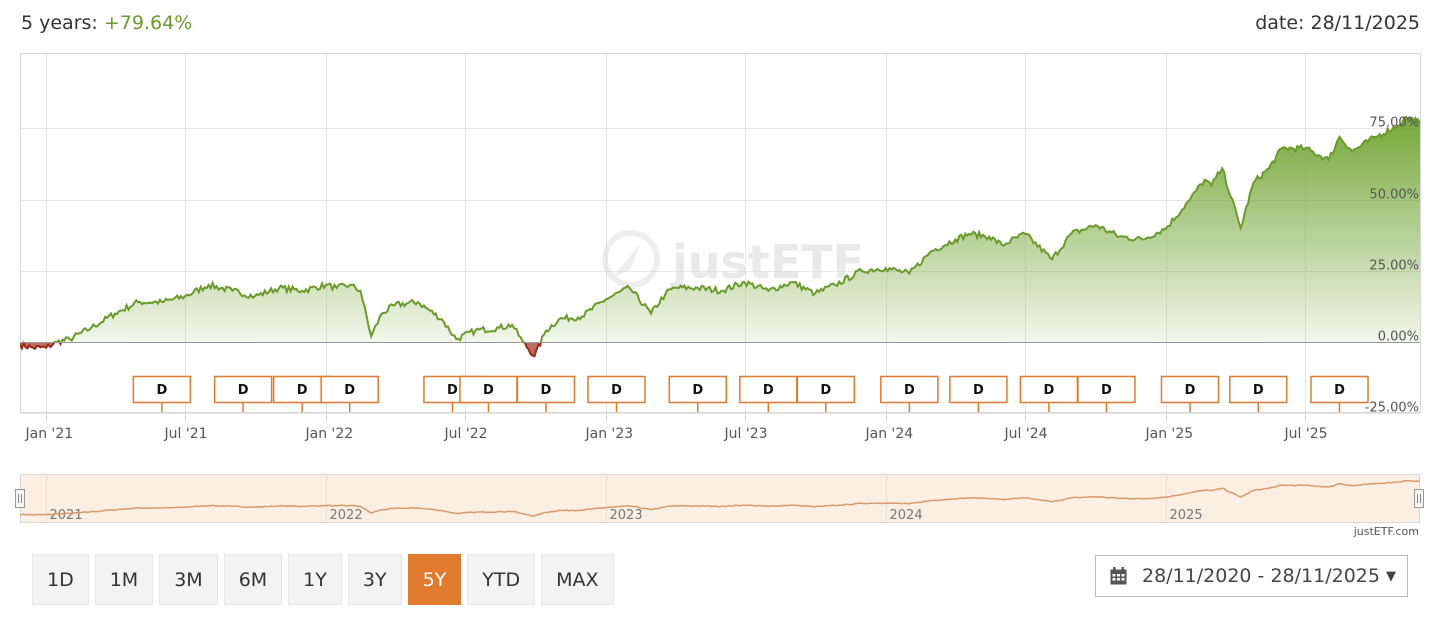 The width and height of the screenshot is (1440, 623). Describe the element at coordinates (466, 434) in the screenshot. I see `x-tick-label: Jul '22` at that location.